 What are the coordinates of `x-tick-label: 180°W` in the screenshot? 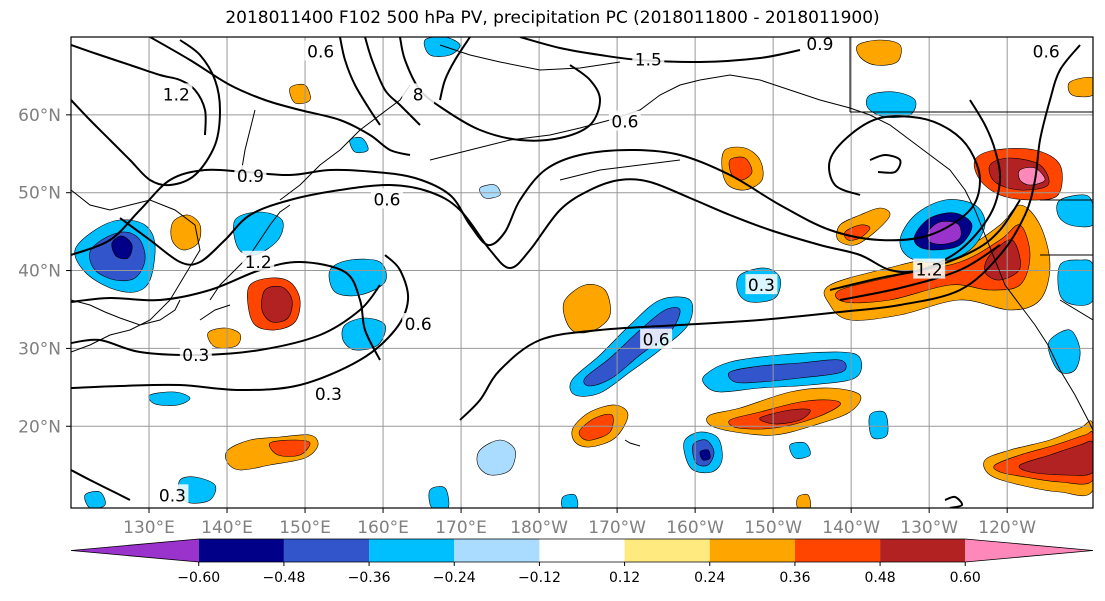 It's located at (539, 528).